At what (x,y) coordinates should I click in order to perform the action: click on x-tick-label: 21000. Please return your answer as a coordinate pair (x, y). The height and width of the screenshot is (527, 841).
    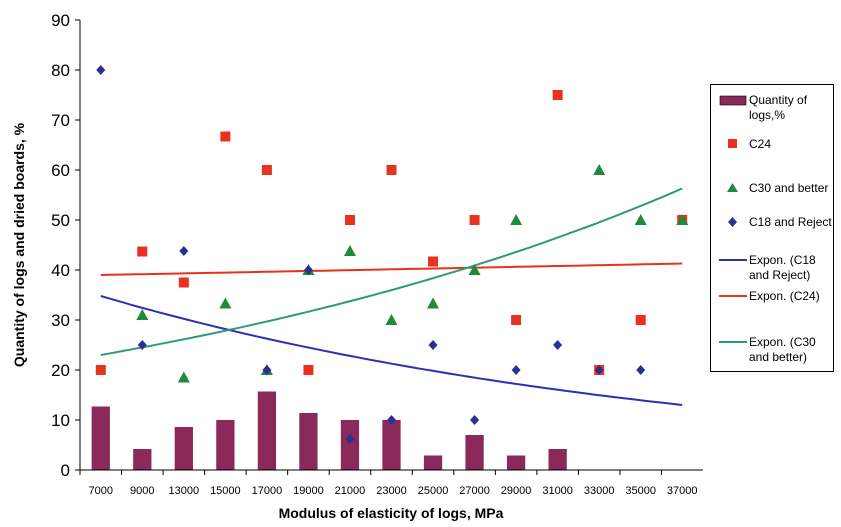
    Looking at the image, I should click on (350, 491).